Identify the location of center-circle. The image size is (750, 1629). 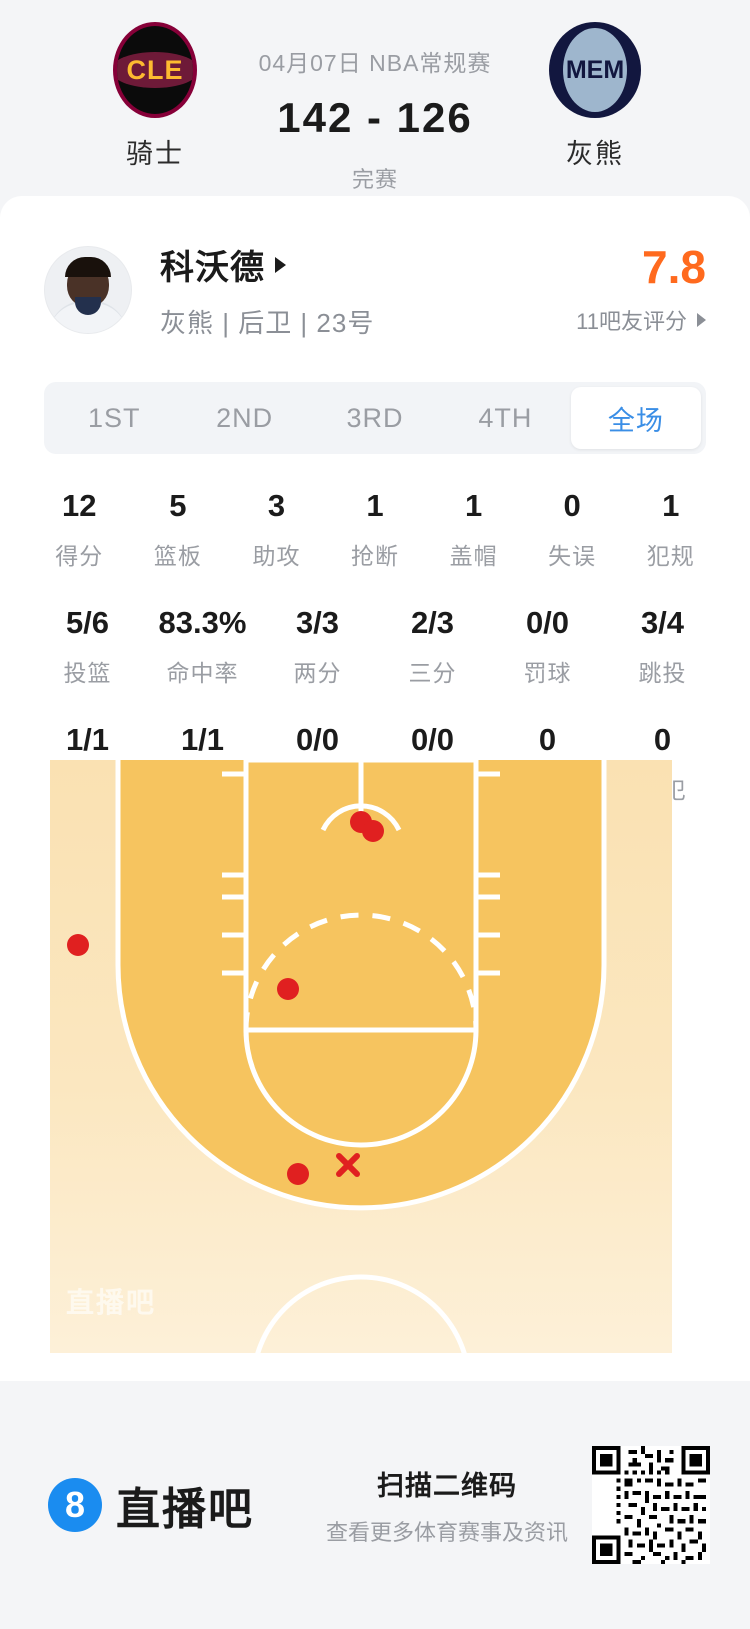
(361, 1313).